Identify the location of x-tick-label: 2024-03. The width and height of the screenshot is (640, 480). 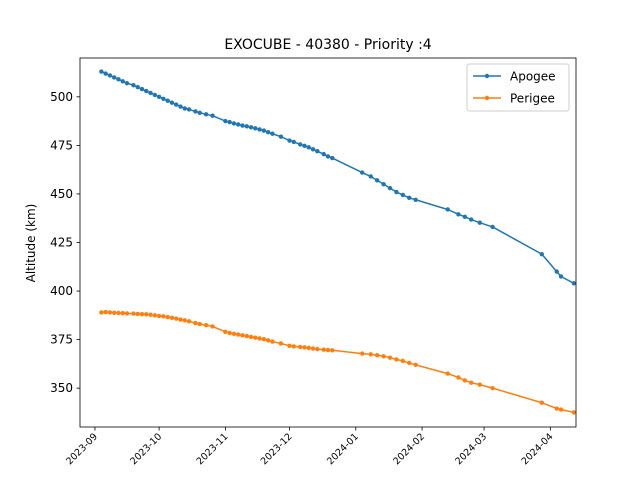
(471, 449).